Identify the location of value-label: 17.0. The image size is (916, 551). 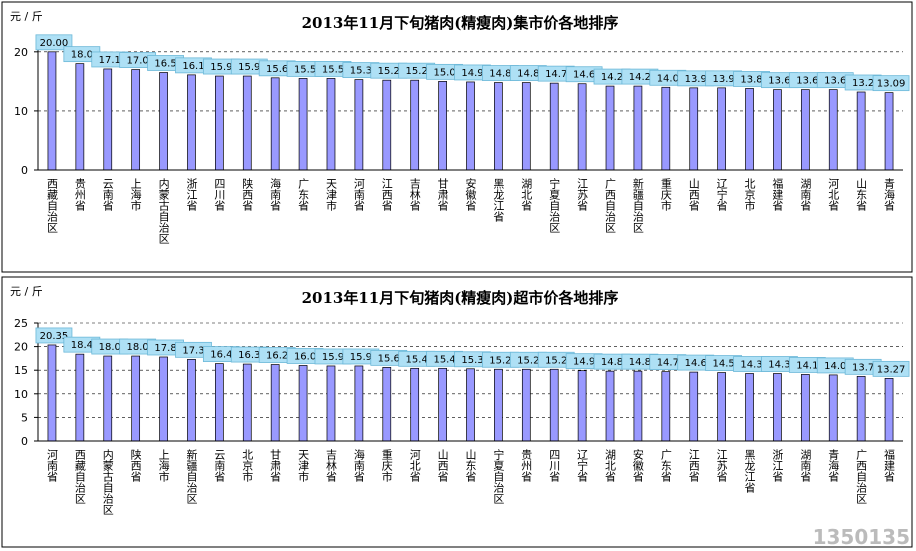
(138, 61).